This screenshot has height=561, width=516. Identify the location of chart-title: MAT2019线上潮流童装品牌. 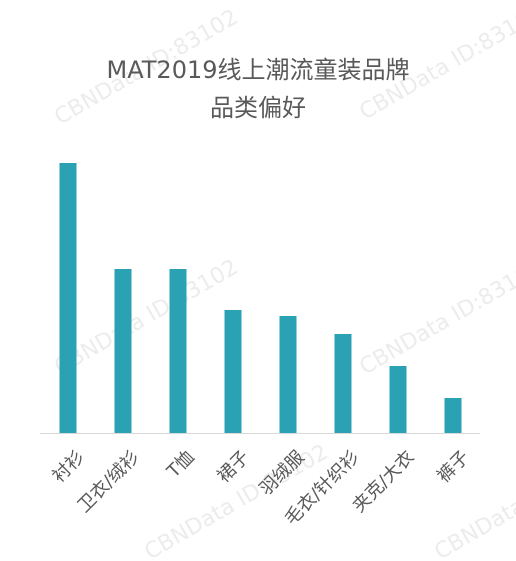
(258, 70).